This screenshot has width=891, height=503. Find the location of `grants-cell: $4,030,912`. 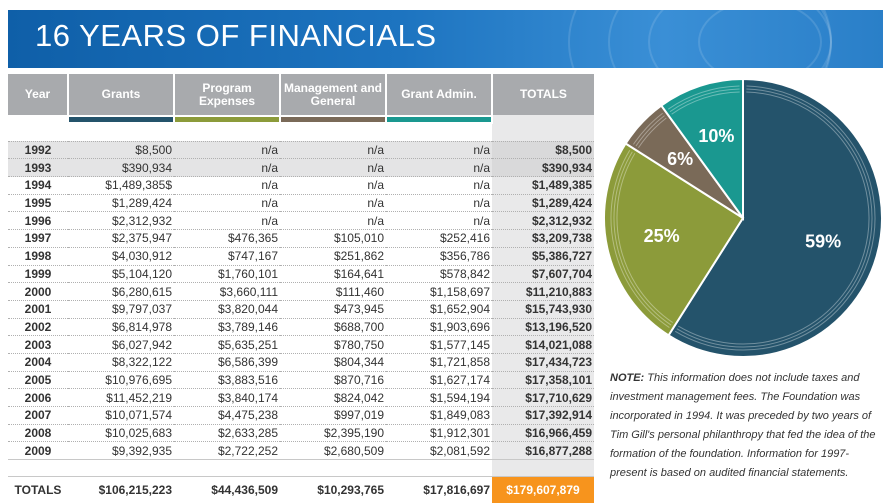

grants-cell: $4,030,912 is located at coordinates (121, 256).